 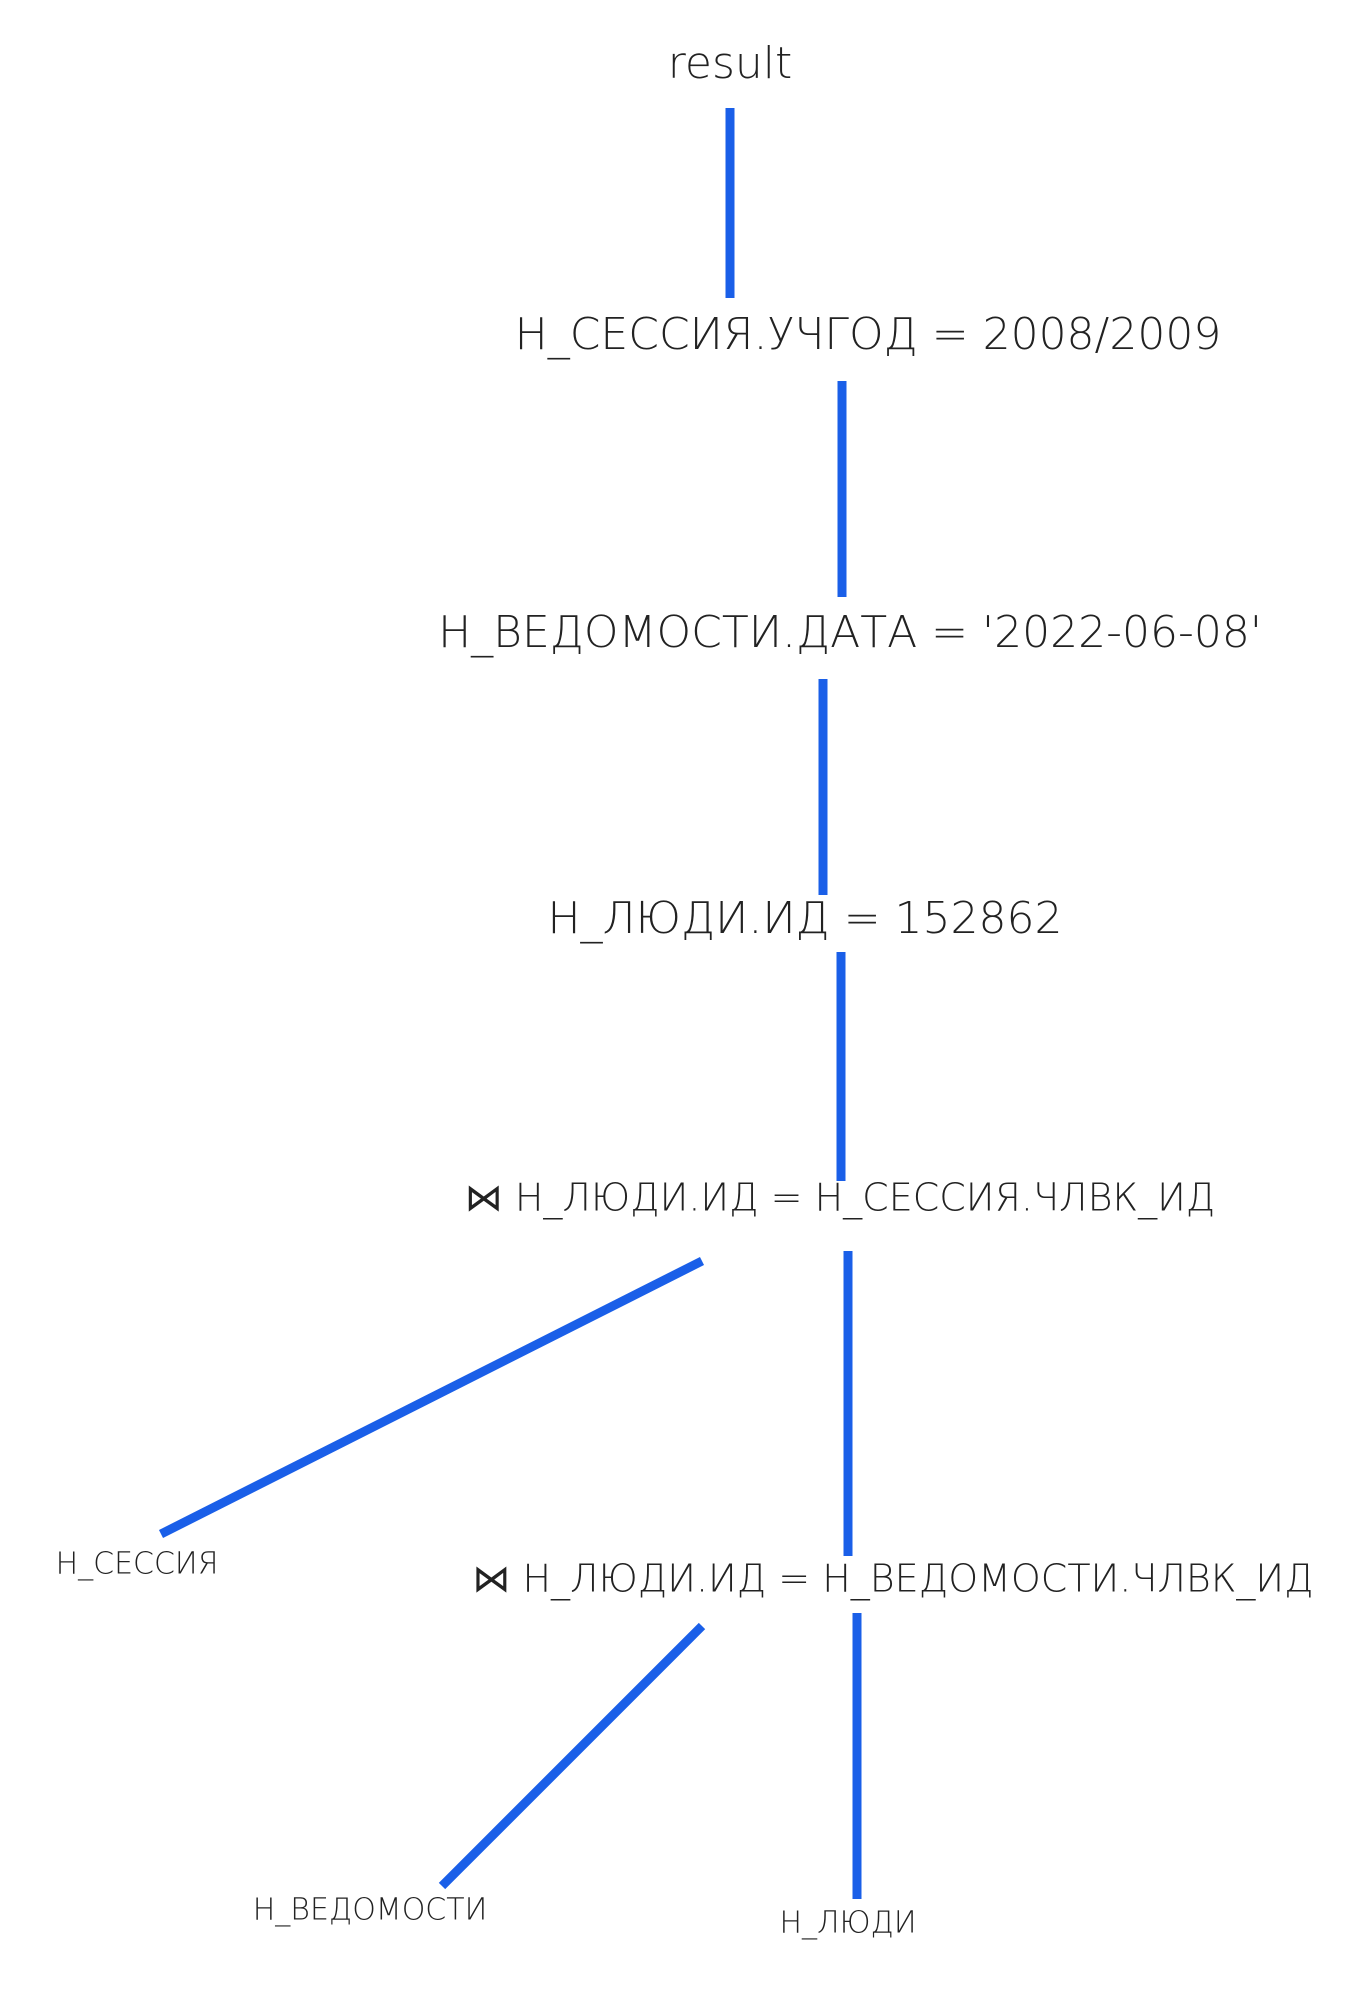 What do you see at coordinates (850, 632) in the screenshot?
I see `node-label: Н_ВЕДОМОСТИ.ДАТА = '2022-06-08'` at bounding box center [850, 632].